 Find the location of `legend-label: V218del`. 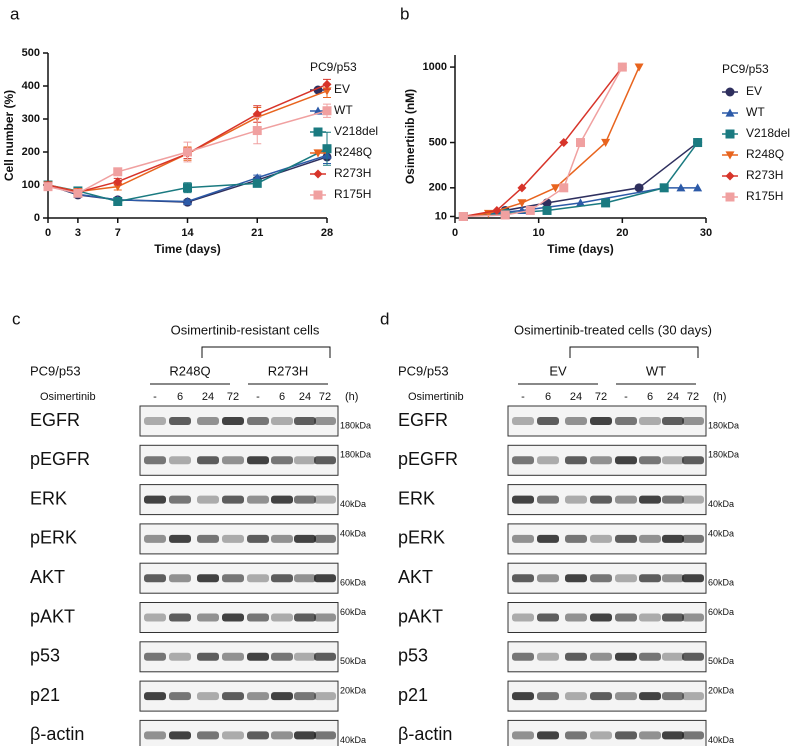

legend-label: V218del is located at coordinates (356, 131).